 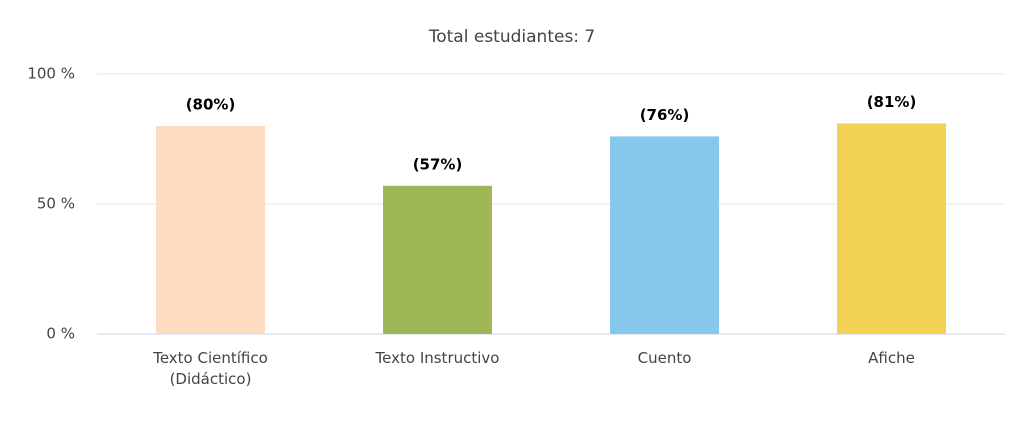 I want to click on x-tick-label: Texto Instructivo, so click(x=437, y=358).